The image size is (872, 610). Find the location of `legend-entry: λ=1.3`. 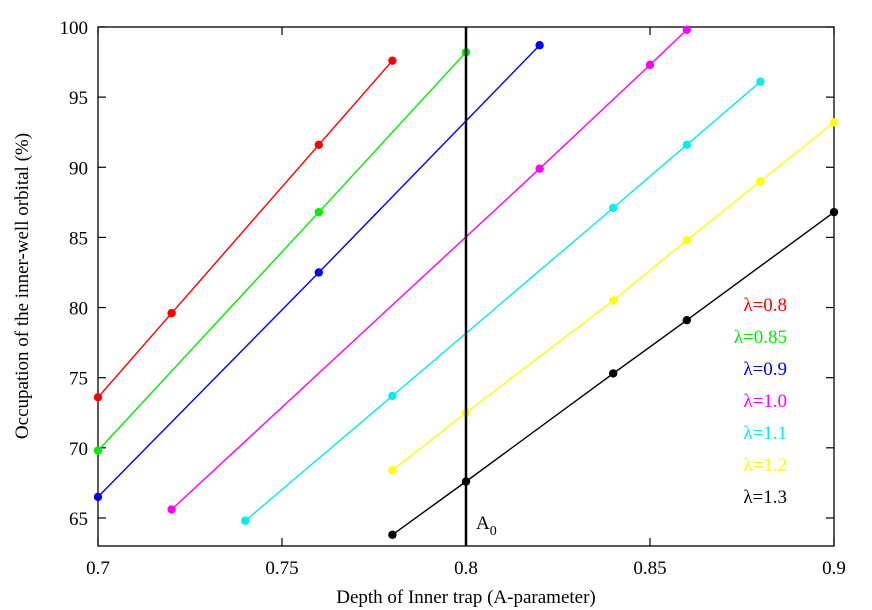

legend-entry: λ=1.3 is located at coordinates (765, 497).